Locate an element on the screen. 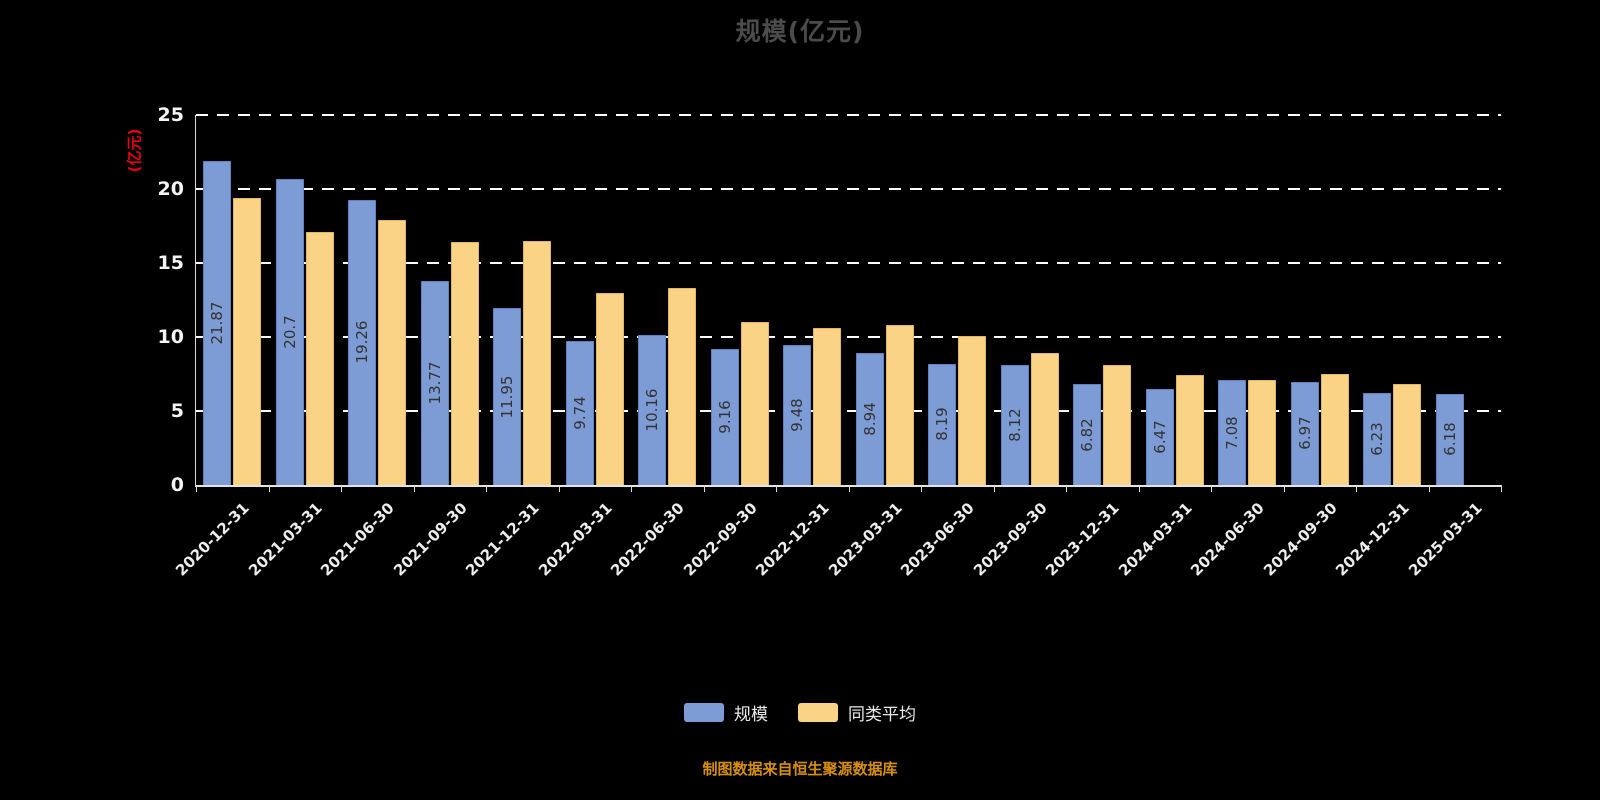 This screenshot has width=1600, height=800. x-axis-label: 2024-06-30 is located at coordinates (1227, 539).